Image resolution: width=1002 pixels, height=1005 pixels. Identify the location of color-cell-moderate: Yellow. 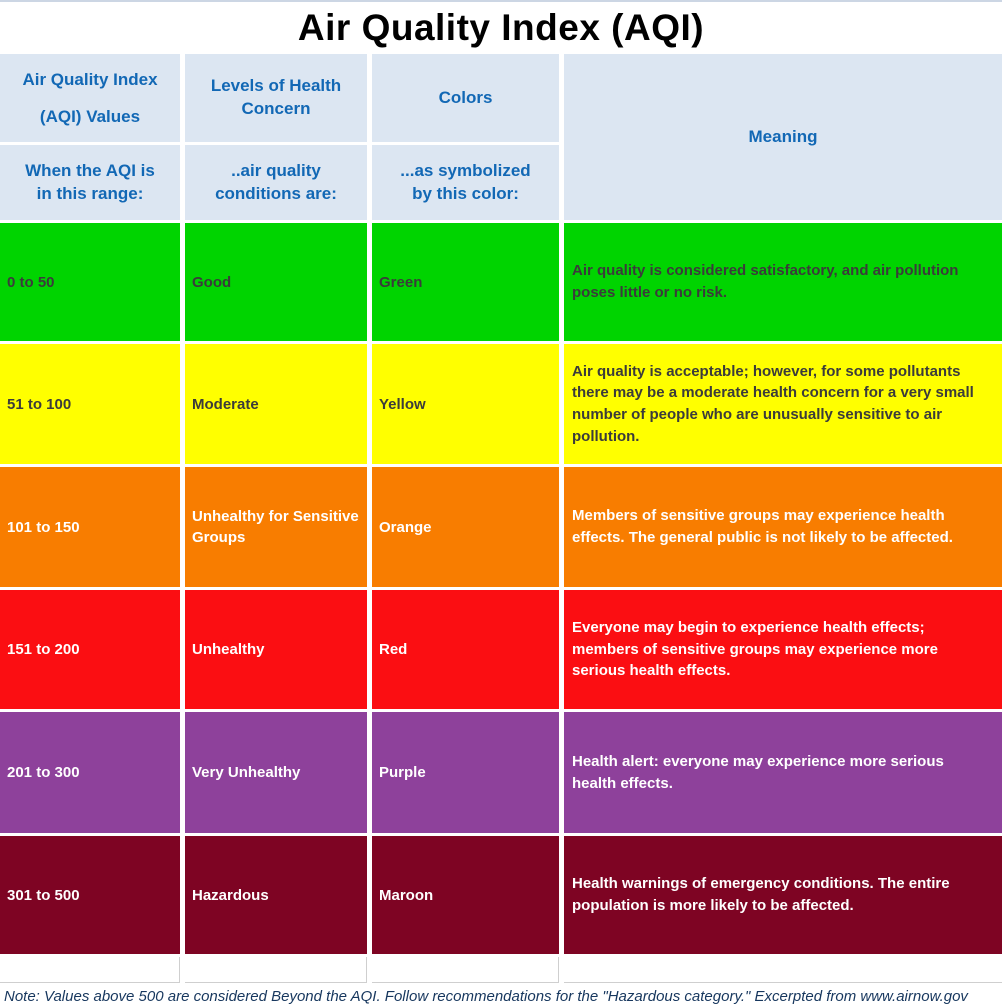
(465, 404).